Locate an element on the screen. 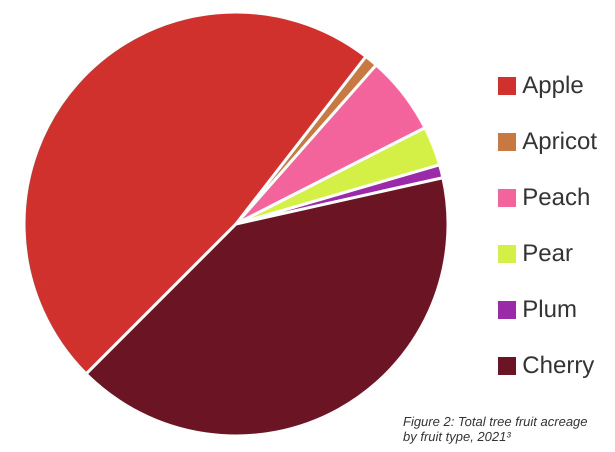 This screenshot has height=452, width=615. legend-label: Cherry is located at coordinates (558, 366).